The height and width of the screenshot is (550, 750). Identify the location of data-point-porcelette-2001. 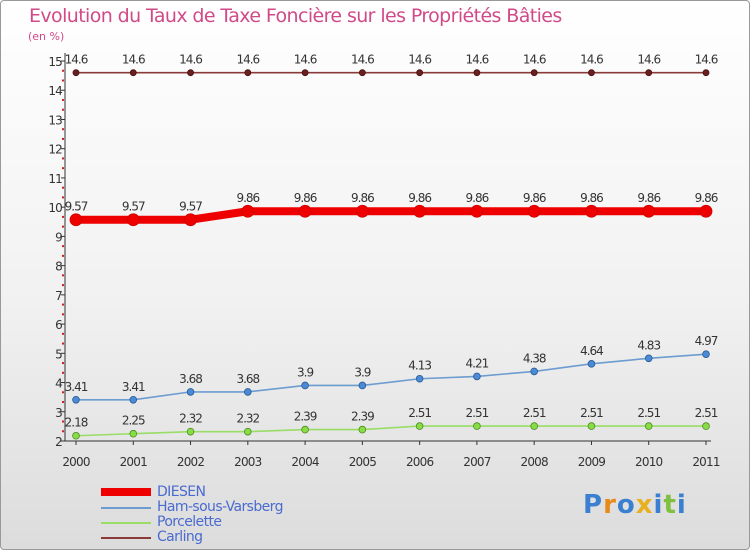
(133, 433).